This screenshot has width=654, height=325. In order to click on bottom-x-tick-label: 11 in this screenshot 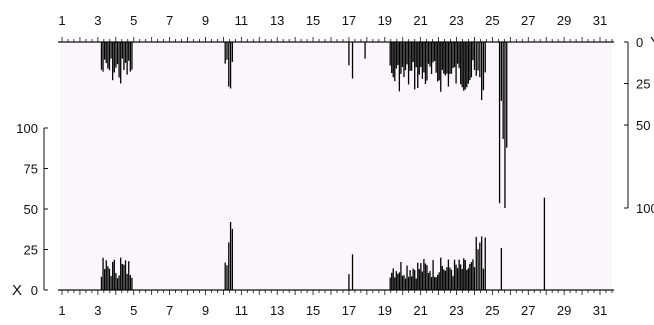, I will do `click(242, 310)`.